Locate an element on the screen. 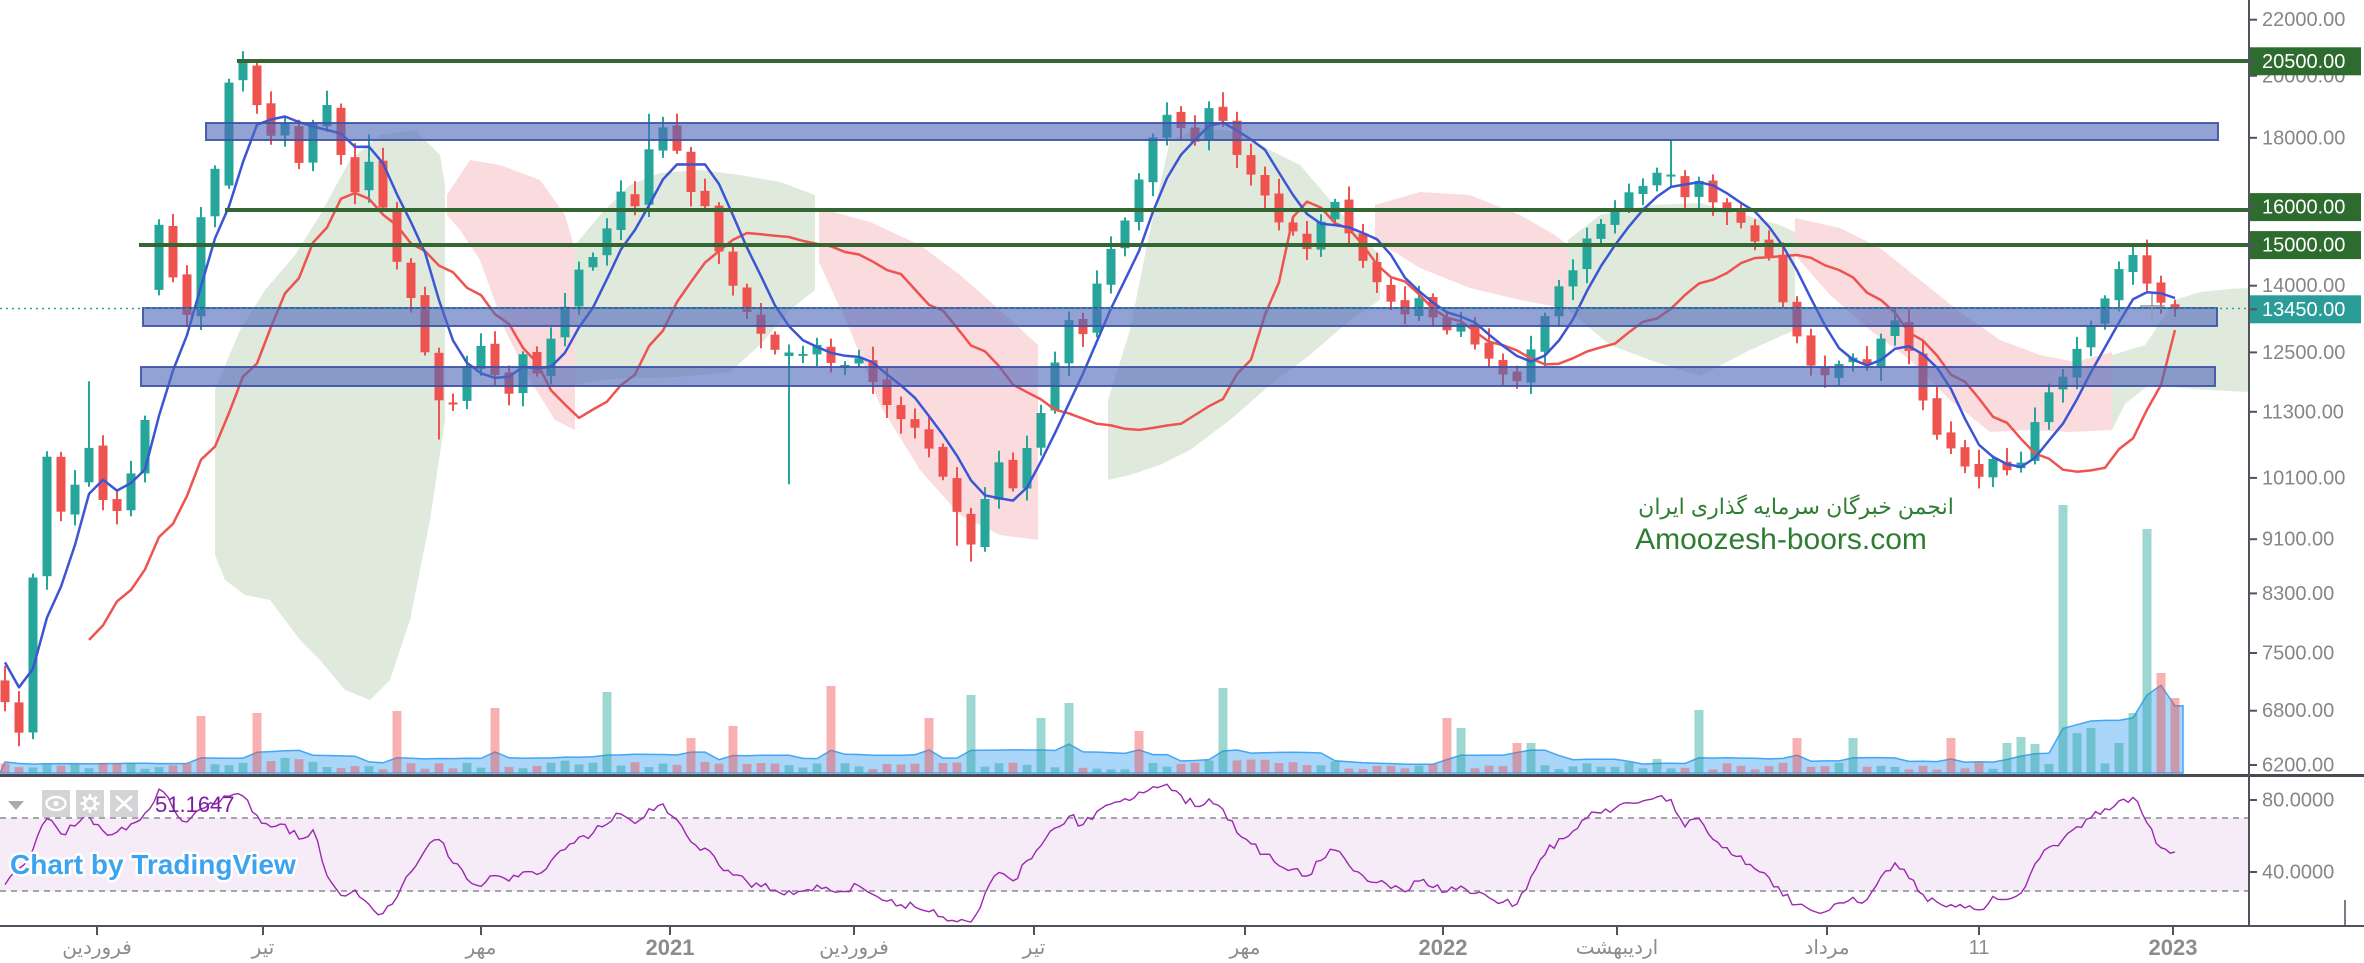 The image size is (2364, 963). svg-text: 15000.00 is located at coordinates (2303, 246).